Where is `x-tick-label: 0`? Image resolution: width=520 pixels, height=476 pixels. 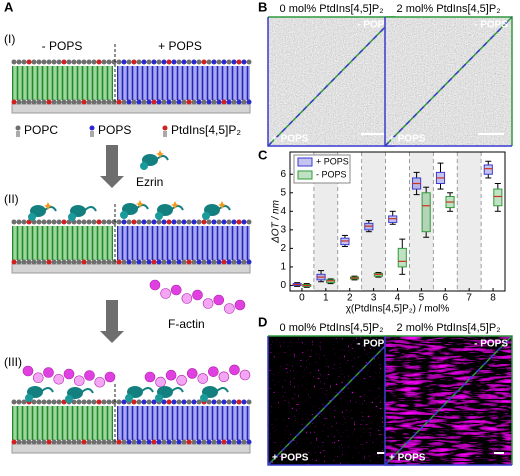 x-tick-label: 0 is located at coordinates (302, 298).